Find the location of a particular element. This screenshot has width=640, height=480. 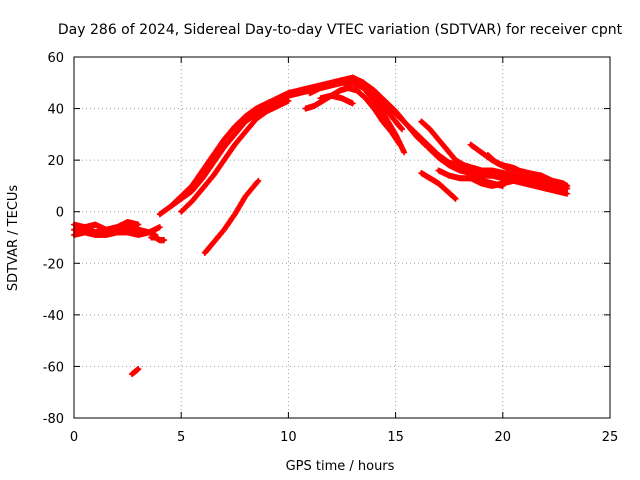

y-tick-label: 0 is located at coordinates (60, 213).